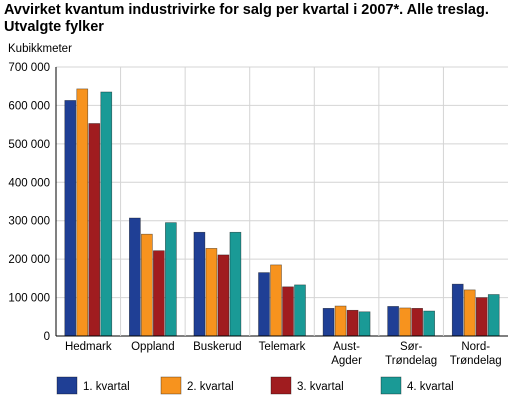 This screenshot has width=512, height=408. Describe the element at coordinates (29, 299) in the screenshot. I see `y-tick-label: 100 000` at that location.